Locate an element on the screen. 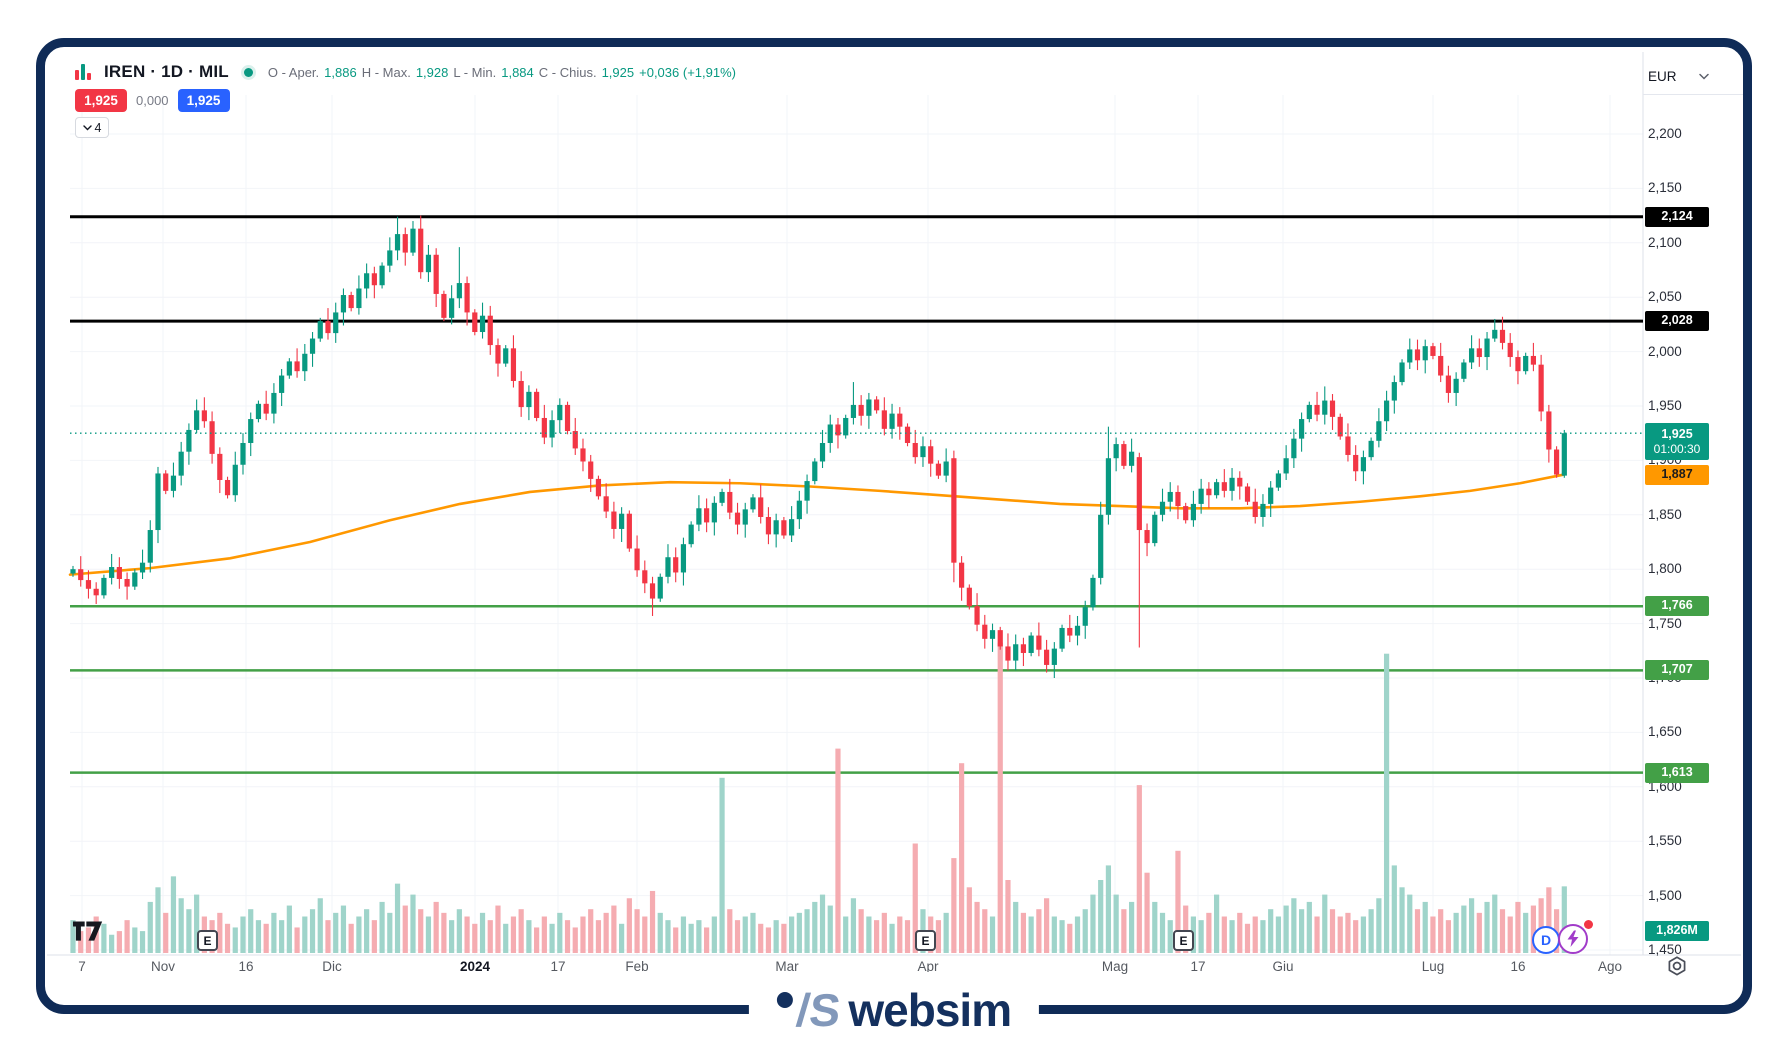 This screenshot has height=1061, width=1788. price-axis-label: 2,000 is located at coordinates (1665, 351).